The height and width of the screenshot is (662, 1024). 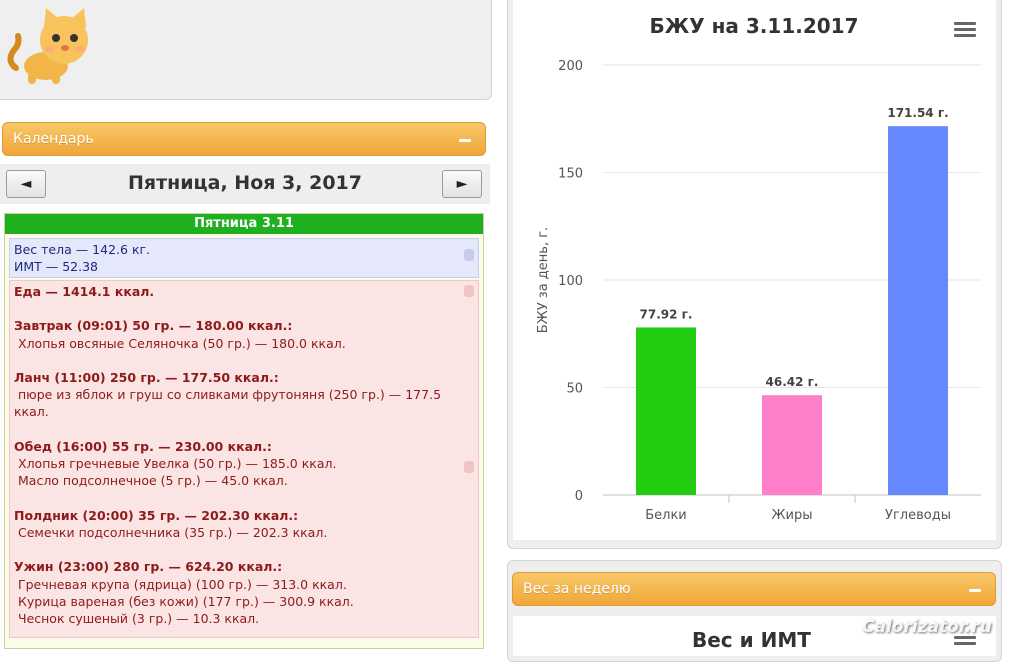 I want to click on current-date-label: Пятница, Ноя 3, 2017, so click(x=245, y=183).